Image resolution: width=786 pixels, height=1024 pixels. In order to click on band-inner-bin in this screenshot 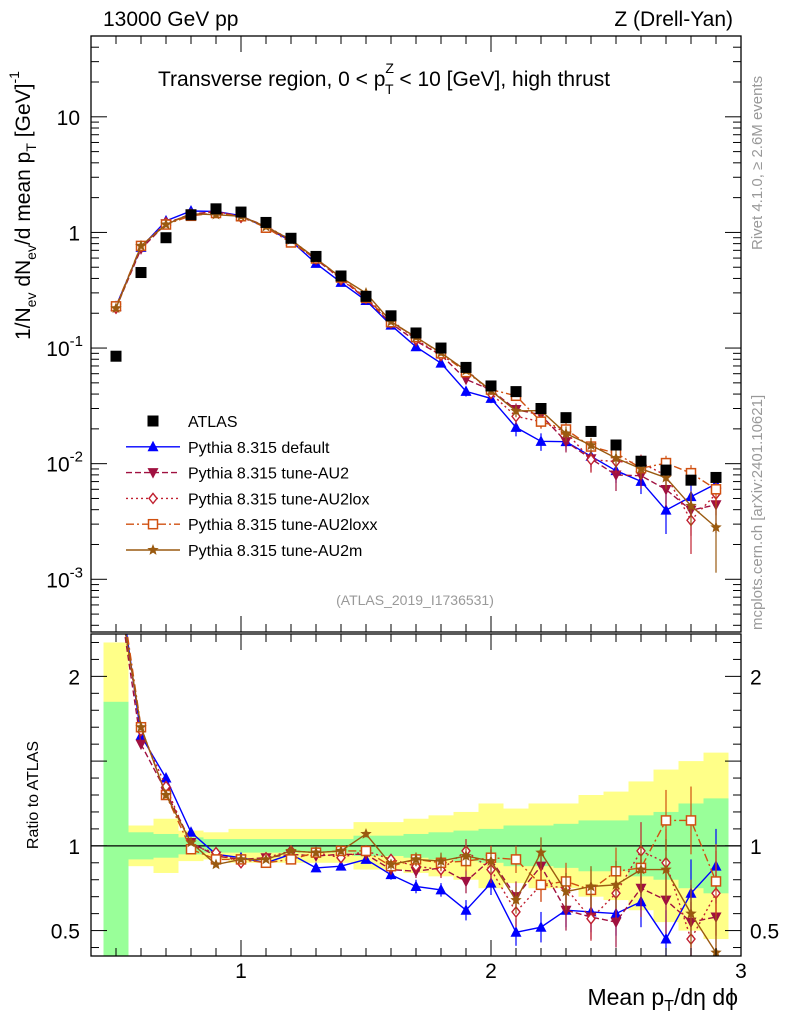, I will do `click(116, 828)`.